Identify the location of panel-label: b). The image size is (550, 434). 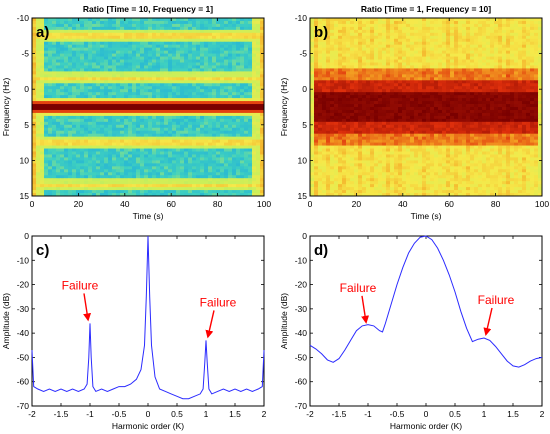
(321, 32).